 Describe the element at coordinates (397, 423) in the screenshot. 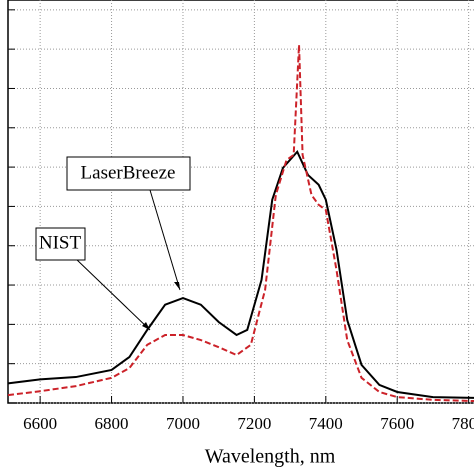

I see `x-tick-label: 7600` at that location.